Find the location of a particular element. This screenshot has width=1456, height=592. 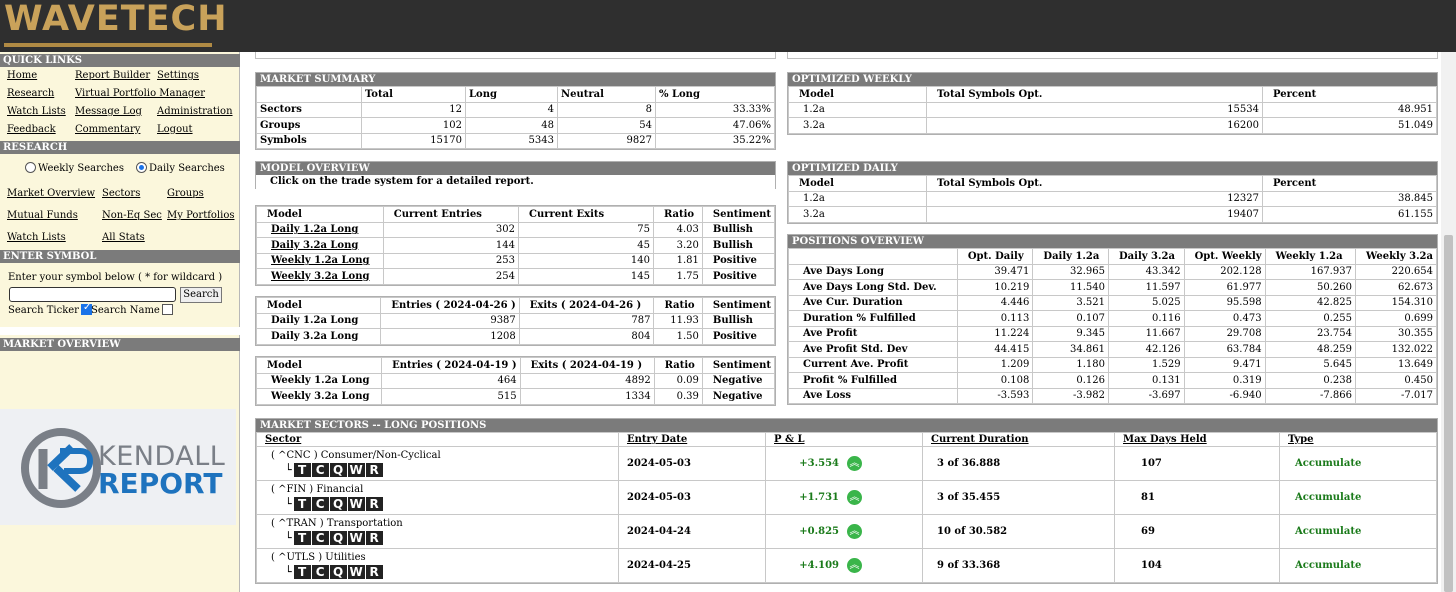

ms-col-type: Type is located at coordinates (1358, 439).